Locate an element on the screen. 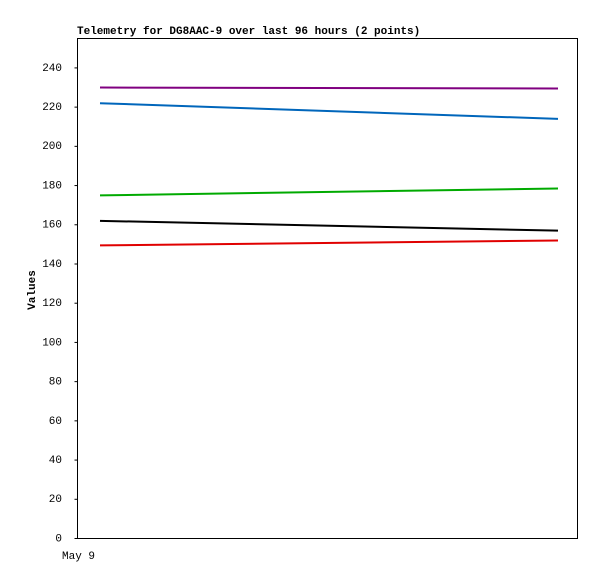  y-tick-label: 80 is located at coordinates (55, 383).